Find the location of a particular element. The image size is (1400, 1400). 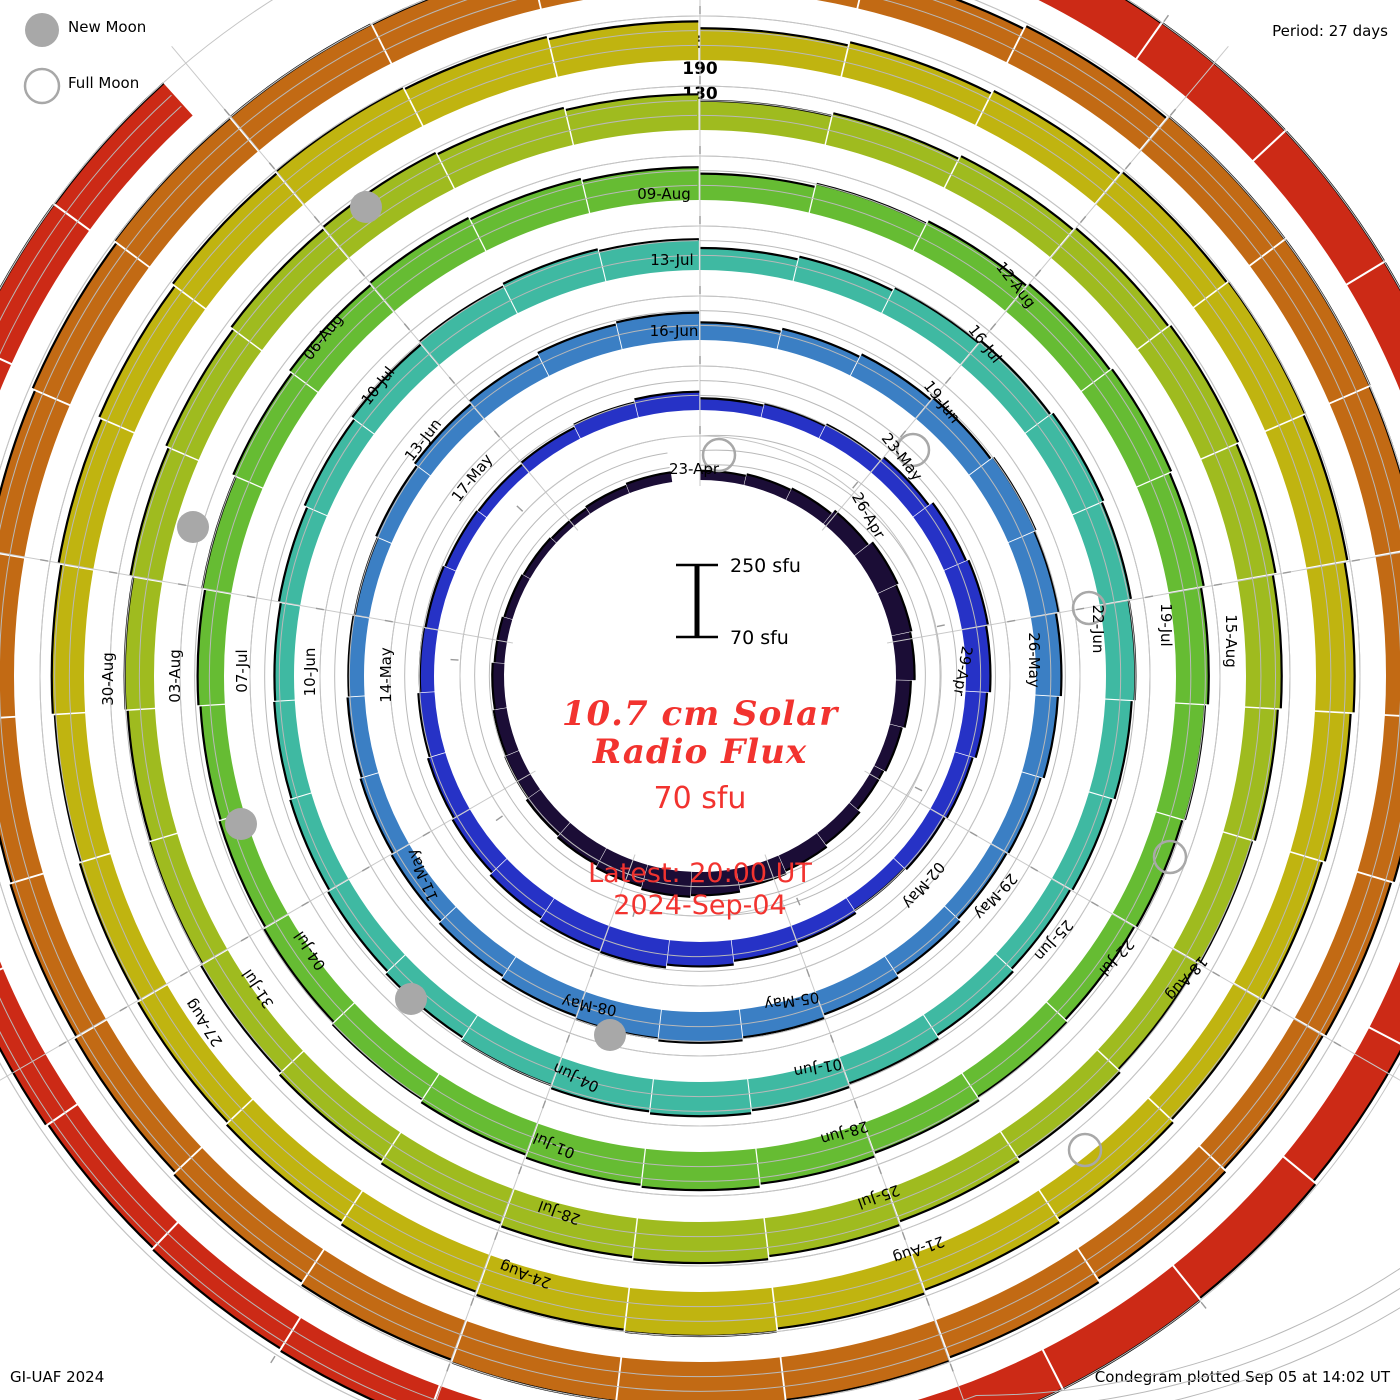

ring-date-label: 15-Aug is located at coordinates (1231, 640).